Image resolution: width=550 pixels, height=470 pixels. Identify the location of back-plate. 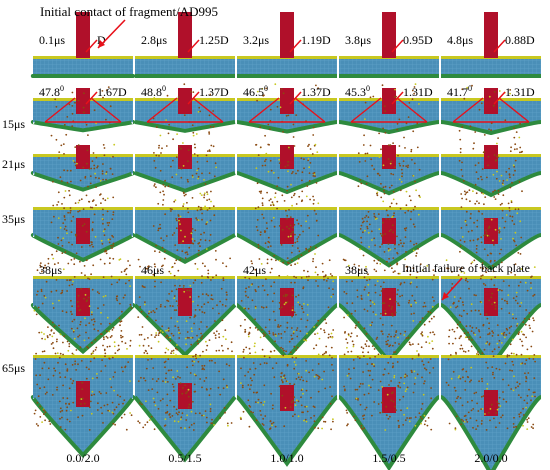
(491, 184).